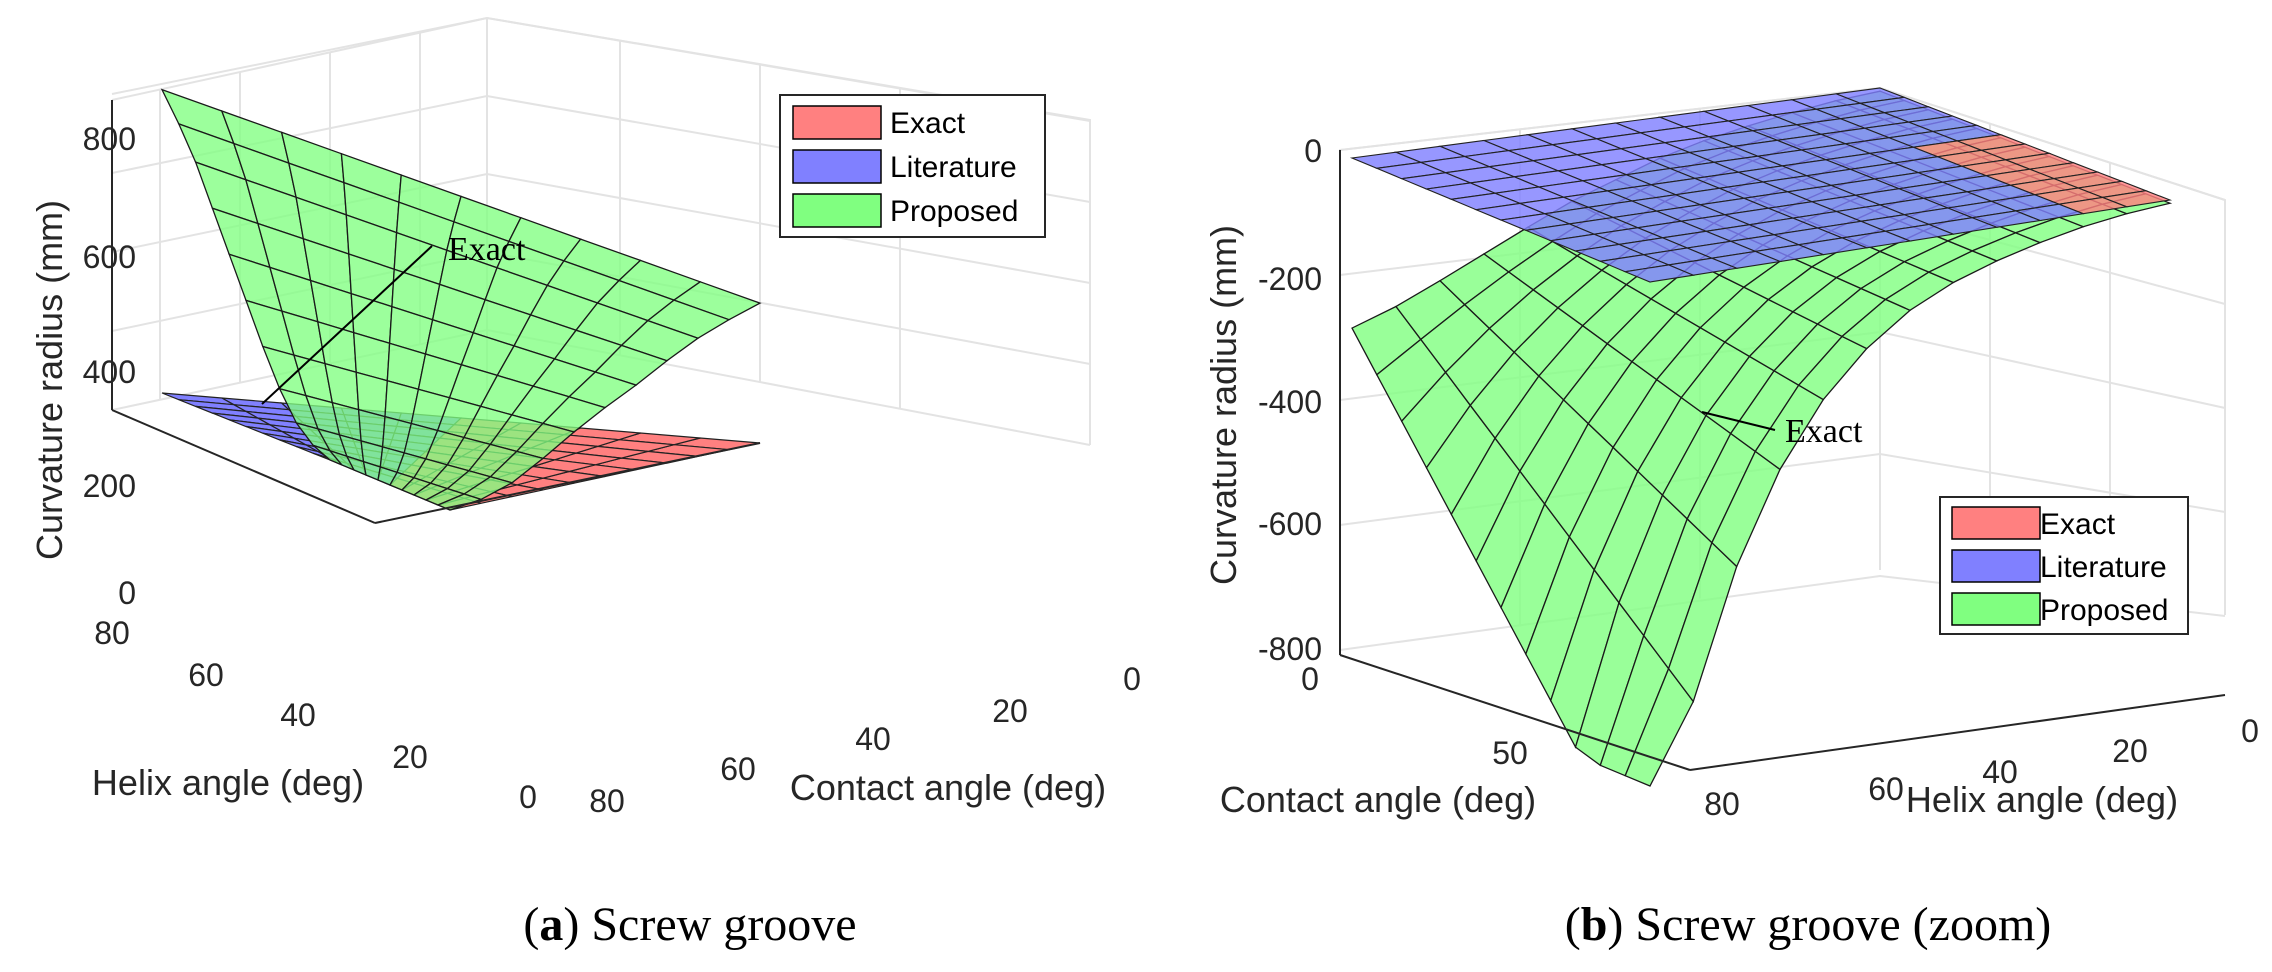 This screenshot has height=972, width=2272. What do you see at coordinates (2042, 799) in the screenshot?
I see `panel-b-y-axis-label: Helix angle (deg)` at bounding box center [2042, 799].